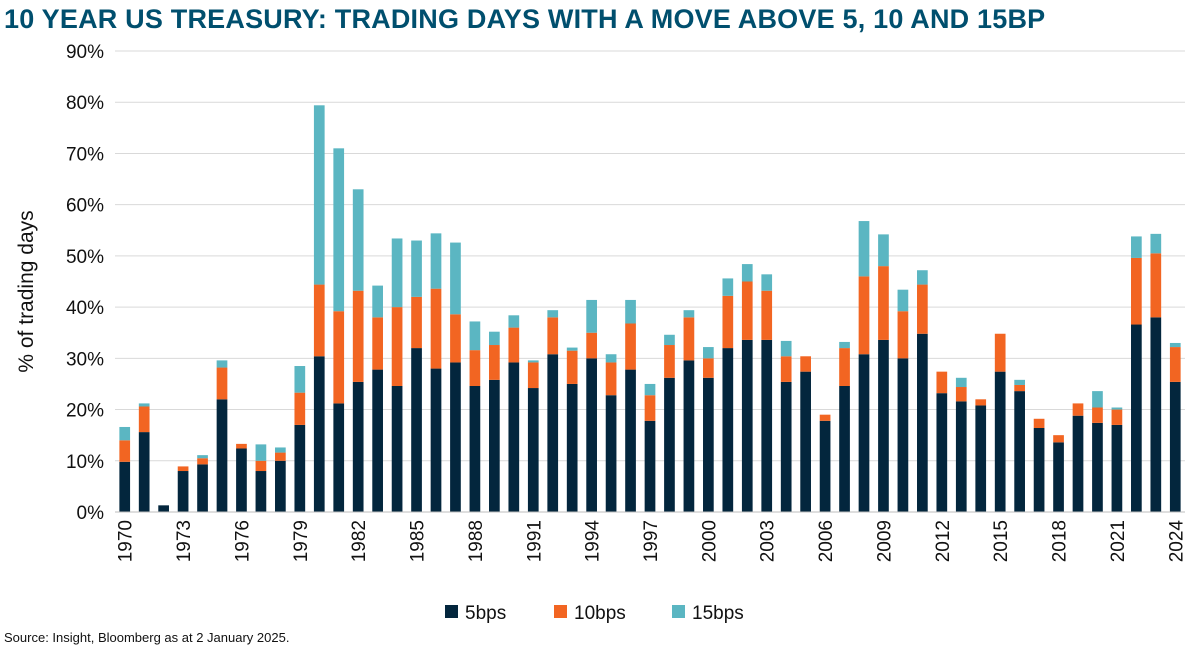  Describe the element at coordinates (125, 451) in the screenshot. I see `bar-10bps-1970` at that location.